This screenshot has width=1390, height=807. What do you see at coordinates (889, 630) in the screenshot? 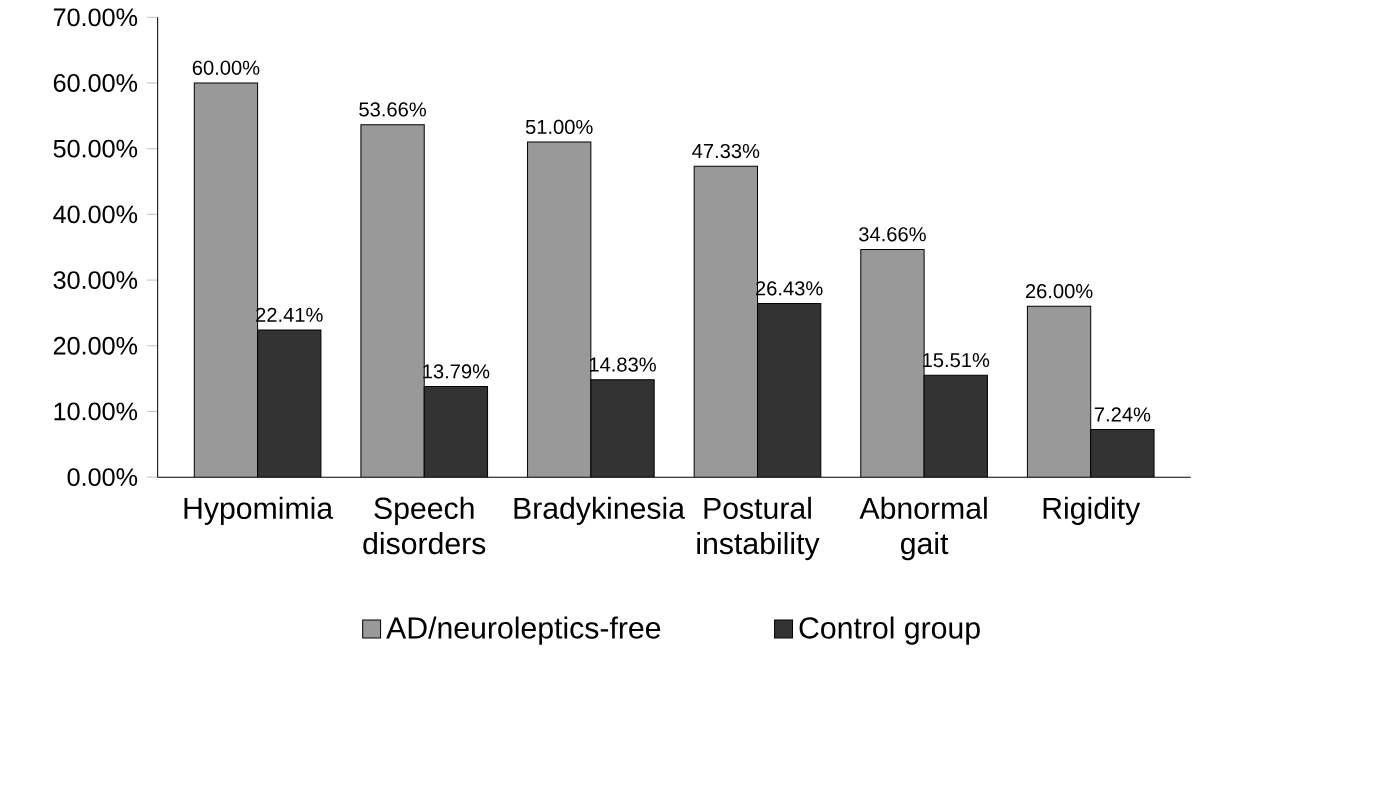
I see `legend-label: Control group` at bounding box center [889, 630].